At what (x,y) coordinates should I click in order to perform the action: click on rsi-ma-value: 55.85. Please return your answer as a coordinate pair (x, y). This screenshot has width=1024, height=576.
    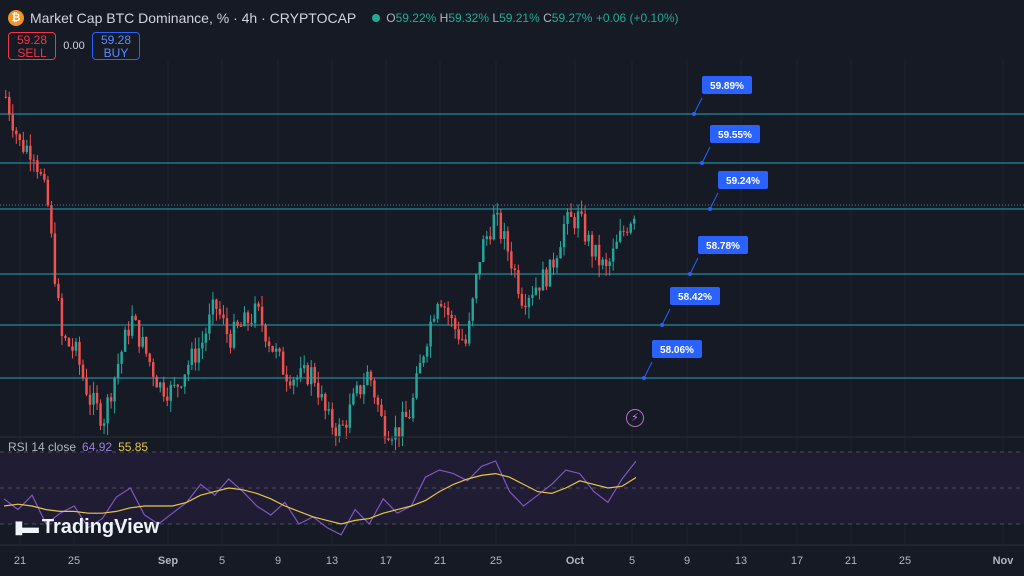
    Looking at the image, I should click on (133, 447).